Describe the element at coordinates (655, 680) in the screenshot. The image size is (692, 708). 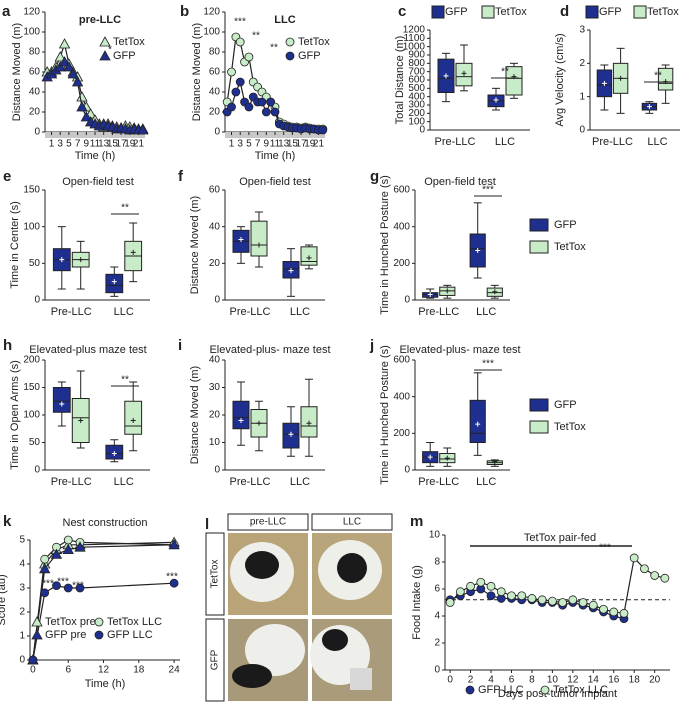
I see `x-tick-label: 20` at that location.